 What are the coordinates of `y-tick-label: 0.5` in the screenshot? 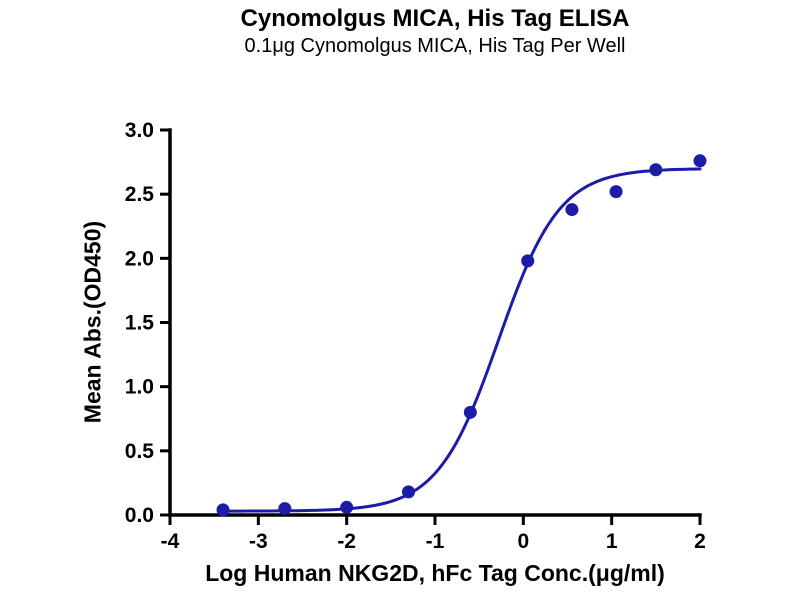 It's located at (140, 451).